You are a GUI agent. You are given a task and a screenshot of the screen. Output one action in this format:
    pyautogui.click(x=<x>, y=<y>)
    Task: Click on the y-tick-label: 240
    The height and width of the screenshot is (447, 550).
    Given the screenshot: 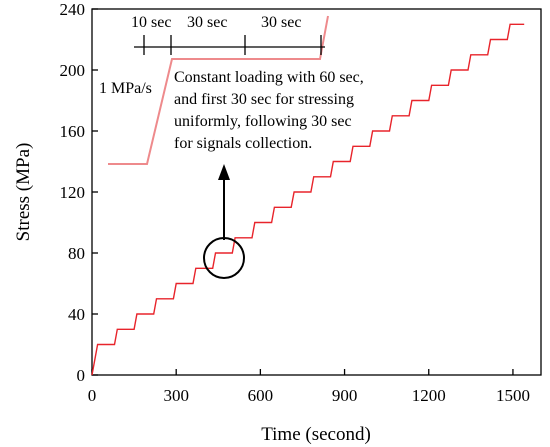 What is the action you would take?
    pyautogui.click(x=73, y=9)
    